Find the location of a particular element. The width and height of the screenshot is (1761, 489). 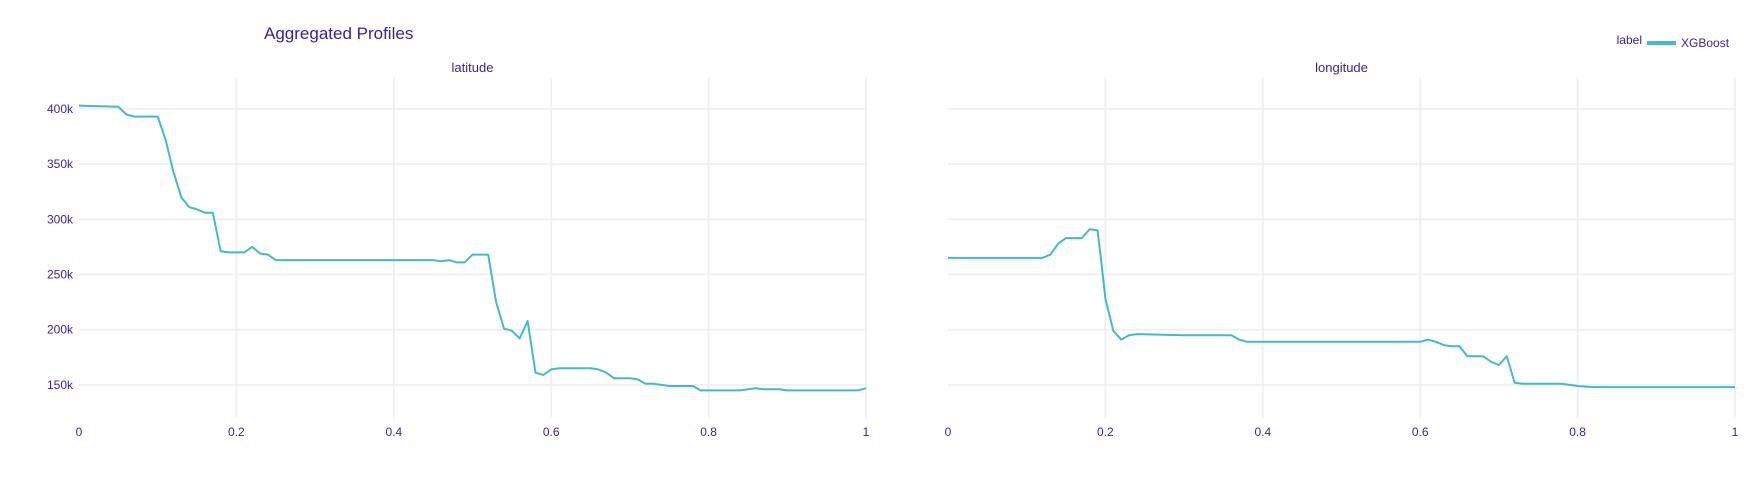

legend-label-xgboost: XGBoost is located at coordinates (1705, 43).